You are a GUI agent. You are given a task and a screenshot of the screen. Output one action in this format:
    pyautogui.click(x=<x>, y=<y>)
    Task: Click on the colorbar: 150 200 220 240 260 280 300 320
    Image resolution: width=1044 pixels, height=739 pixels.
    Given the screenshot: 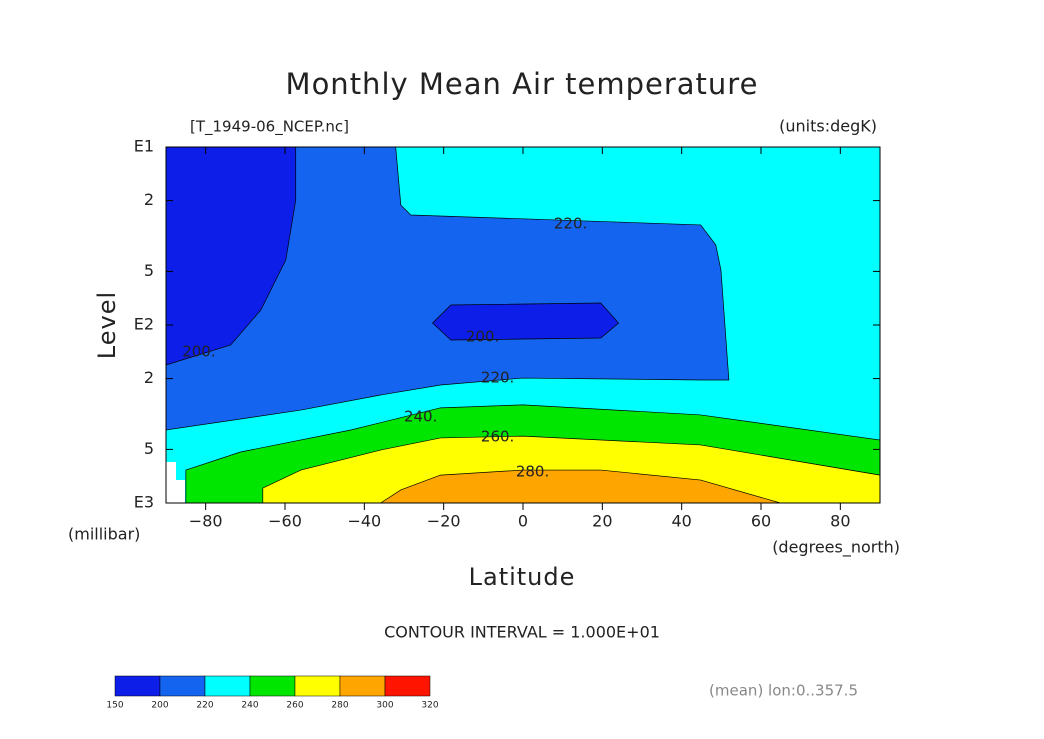 What is the action you would take?
    pyautogui.click(x=272, y=693)
    